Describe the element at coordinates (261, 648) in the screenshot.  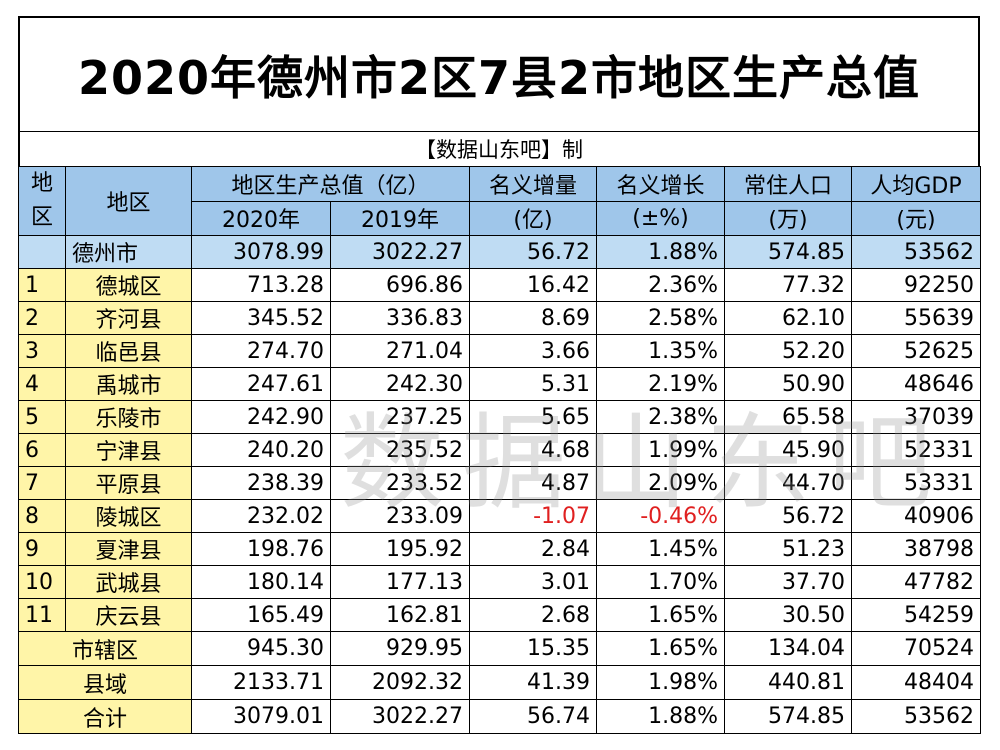
I see `summary-2020: 945.30` at that location.